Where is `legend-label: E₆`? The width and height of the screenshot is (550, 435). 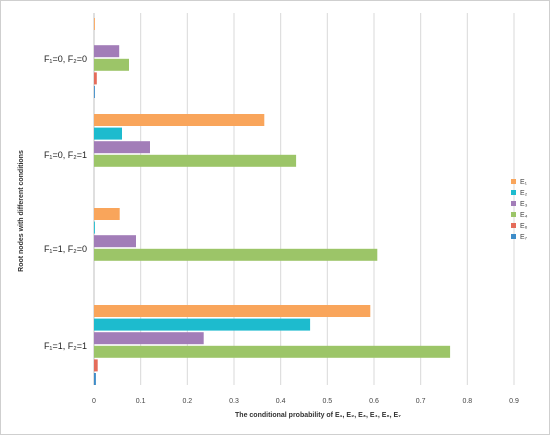
legend-label: E₆ is located at coordinates (524, 226).